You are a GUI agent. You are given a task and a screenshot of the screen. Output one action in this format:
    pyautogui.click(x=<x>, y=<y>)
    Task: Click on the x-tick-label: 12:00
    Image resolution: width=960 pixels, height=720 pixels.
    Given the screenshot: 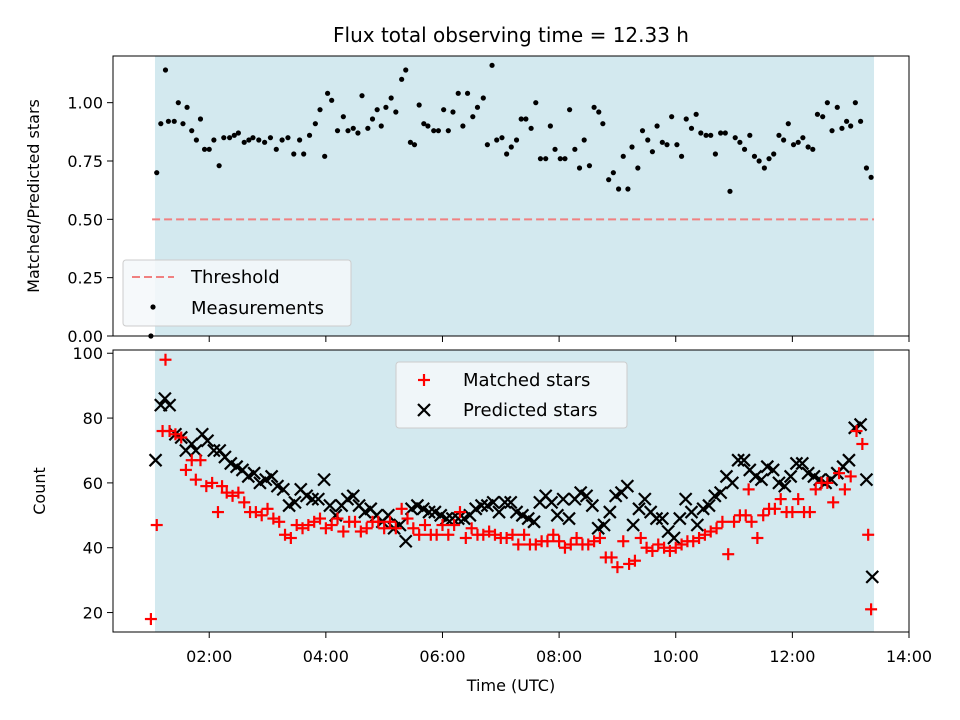 What is the action you would take?
    pyautogui.click(x=792, y=656)
    